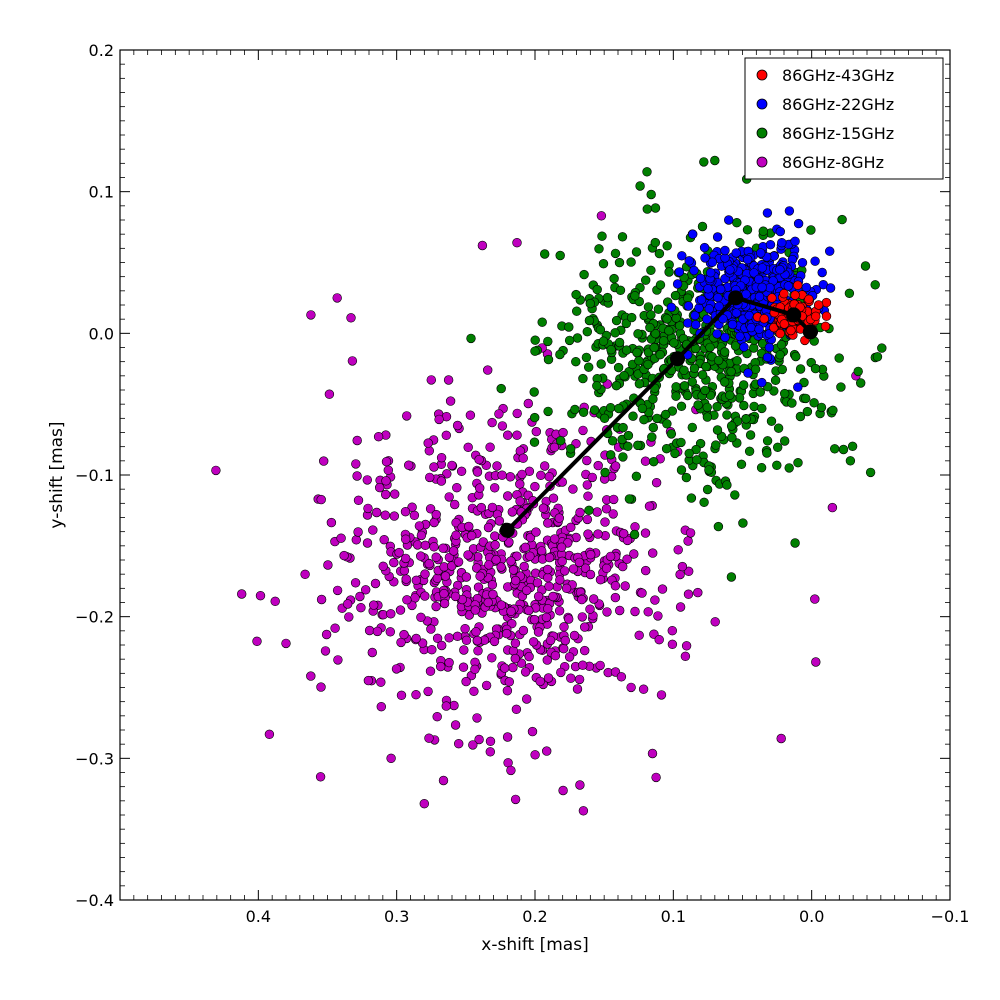 Image resolution: width=1000 pixels, height=1000 pixels. Describe the element at coordinates (677, 359) in the screenshot. I see `mean-path-node` at that location.